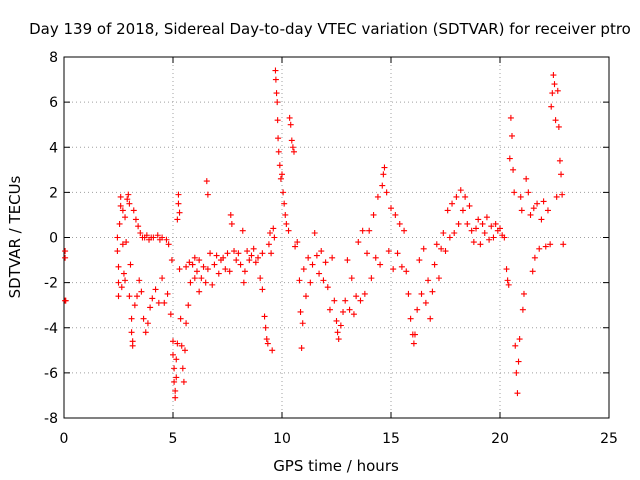 This screenshot has width=640, height=480. What do you see at coordinates (500, 439) in the screenshot?
I see `x-tick-label: 20` at bounding box center [500, 439].